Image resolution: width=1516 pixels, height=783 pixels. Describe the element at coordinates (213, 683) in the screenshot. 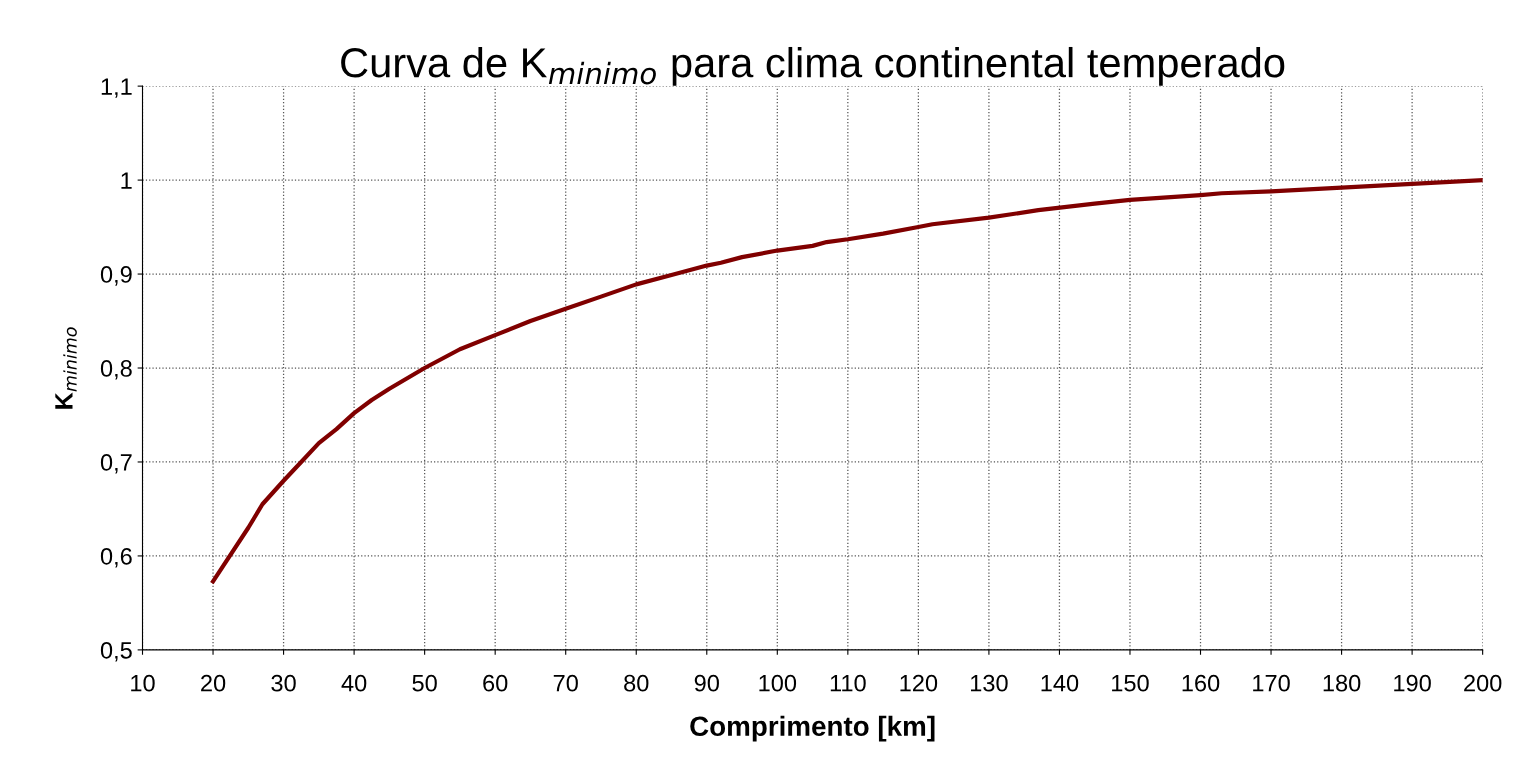

I see `x-tick-label: 20` at that location.